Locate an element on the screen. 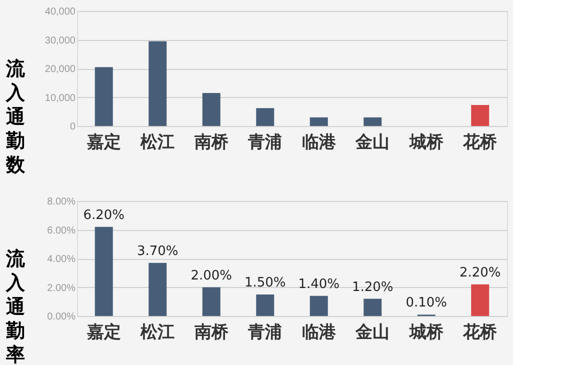  data-label: 2.20% is located at coordinates (480, 272).